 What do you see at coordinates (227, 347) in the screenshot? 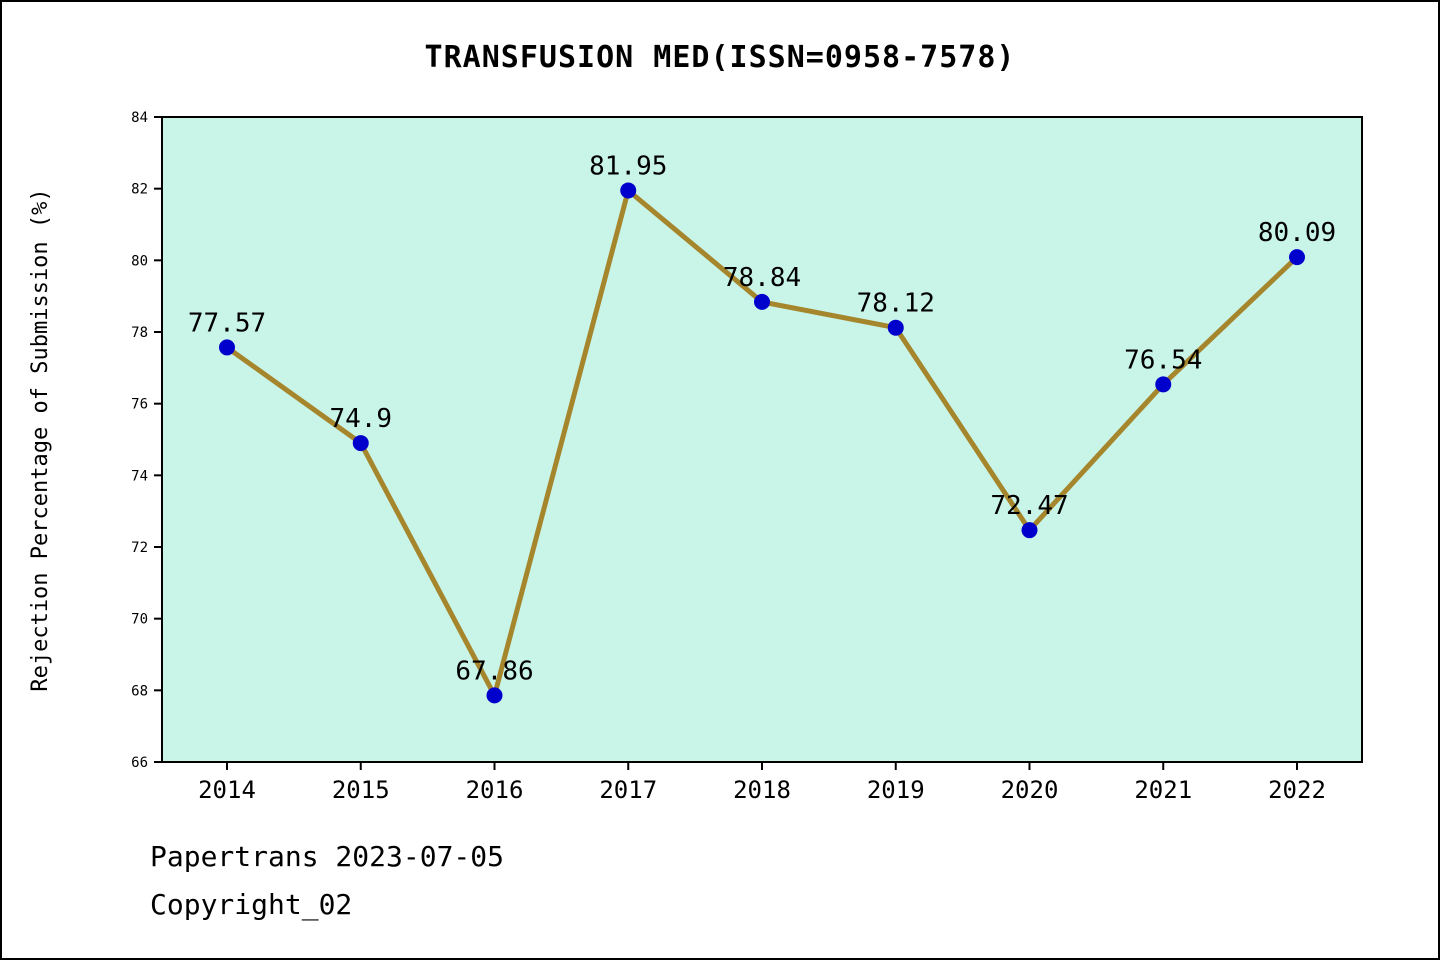
I see `data-point-2014` at bounding box center [227, 347].